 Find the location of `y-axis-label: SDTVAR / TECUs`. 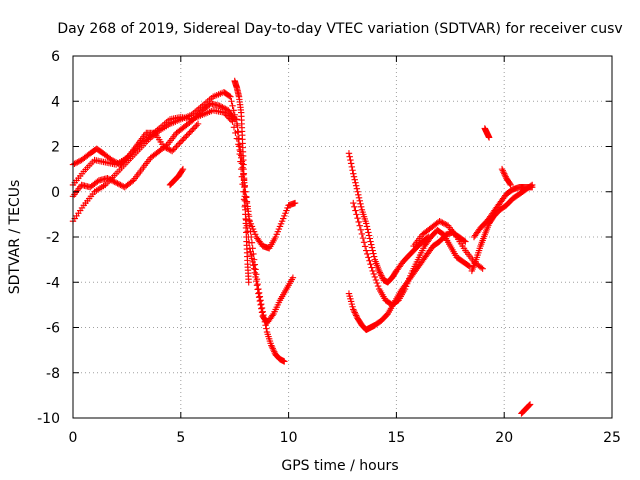

y-axis-label: SDTVAR / TECUs is located at coordinates (15, 237).